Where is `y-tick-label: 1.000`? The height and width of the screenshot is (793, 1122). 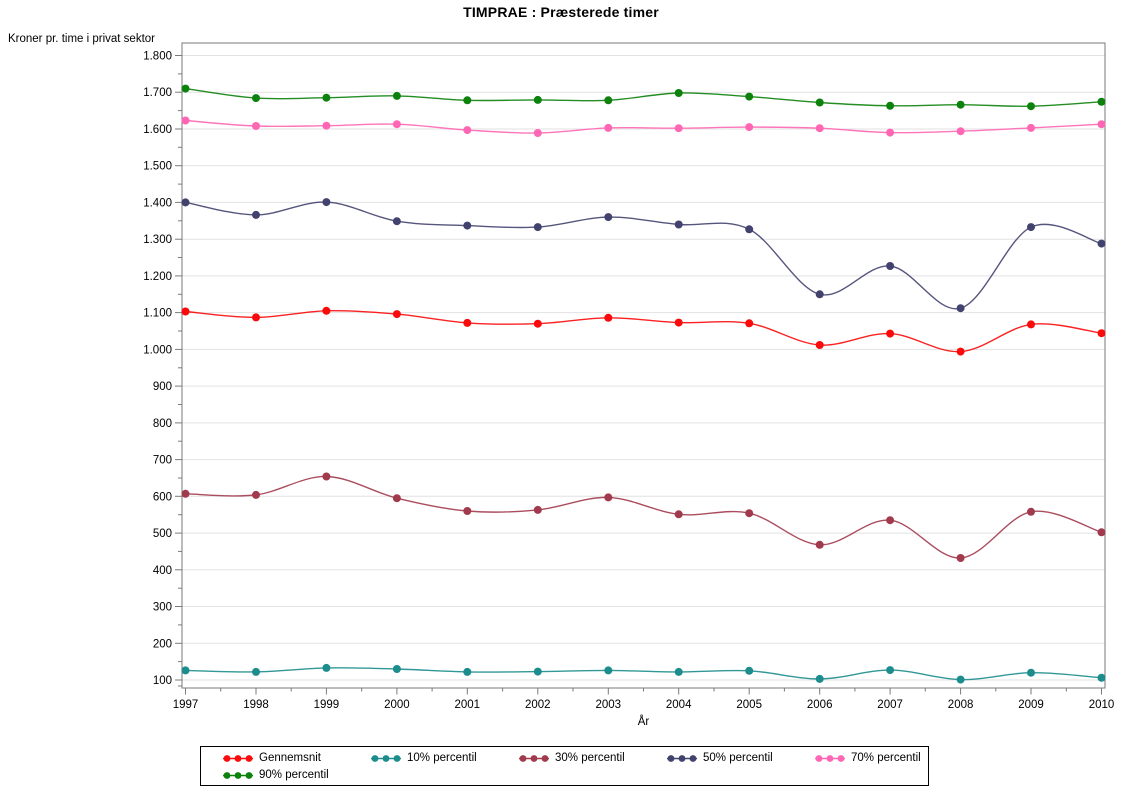 y-tick-label: 1.000 is located at coordinates (157, 350).